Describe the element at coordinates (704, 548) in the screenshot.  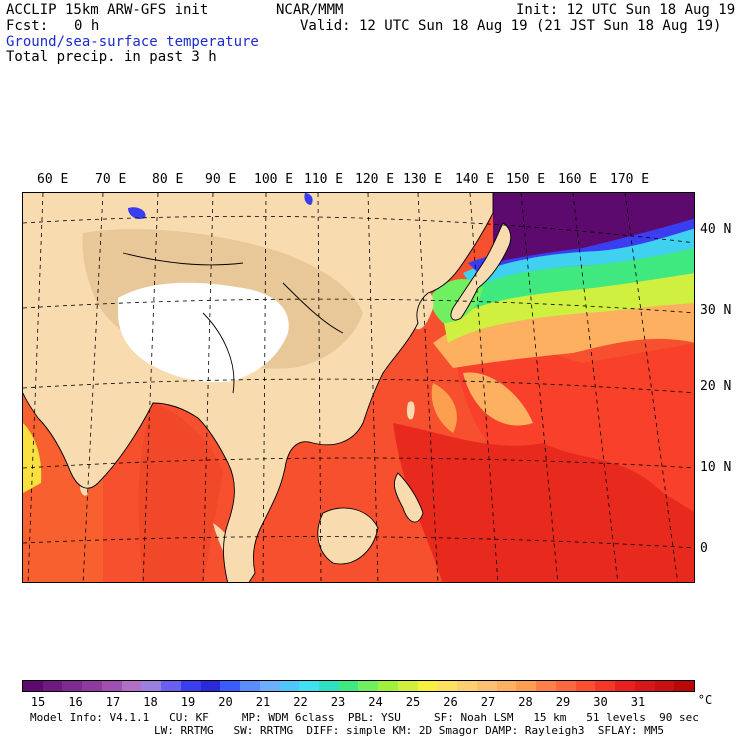
I see `lat-label-0: 0` at that location.